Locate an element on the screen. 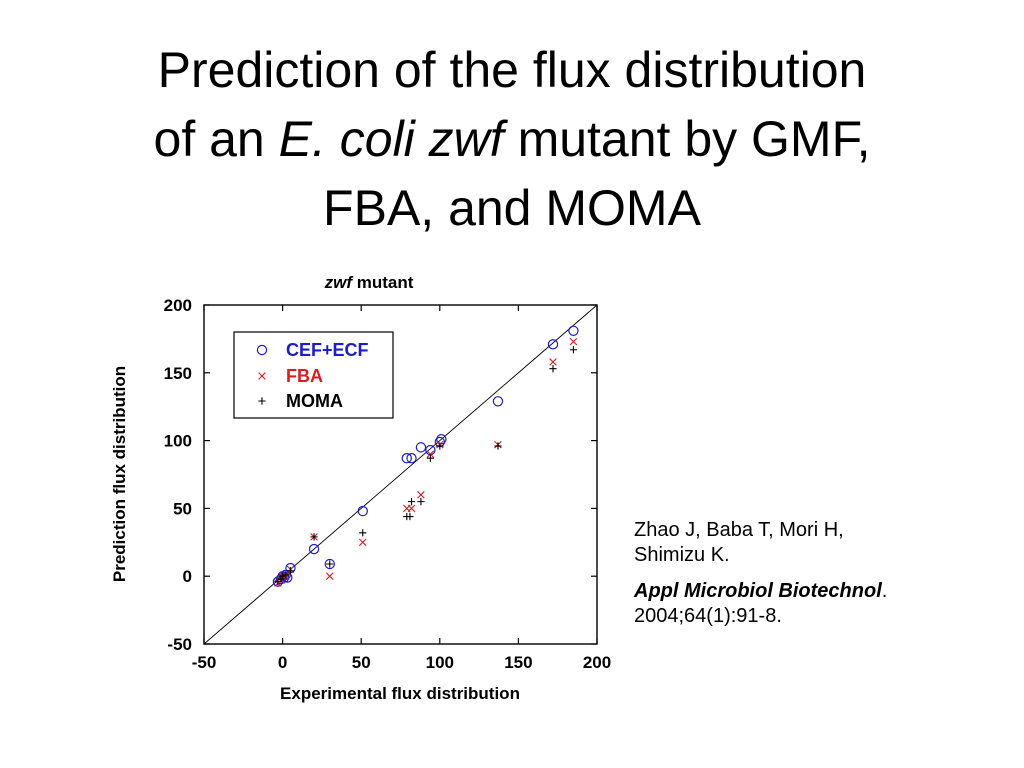  chart-title: zwf mutant is located at coordinates (369, 282).